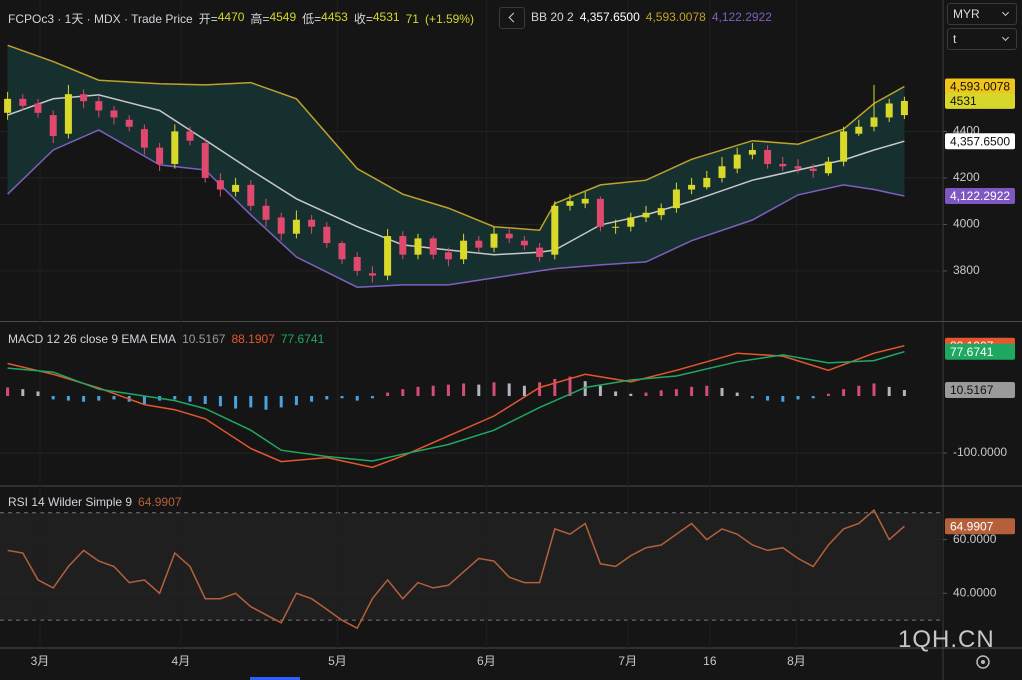  What do you see at coordinates (92, 339) in the screenshot?
I see `indicator-name: MACD 12 26 close 9 EMA EMA` at bounding box center [92, 339].